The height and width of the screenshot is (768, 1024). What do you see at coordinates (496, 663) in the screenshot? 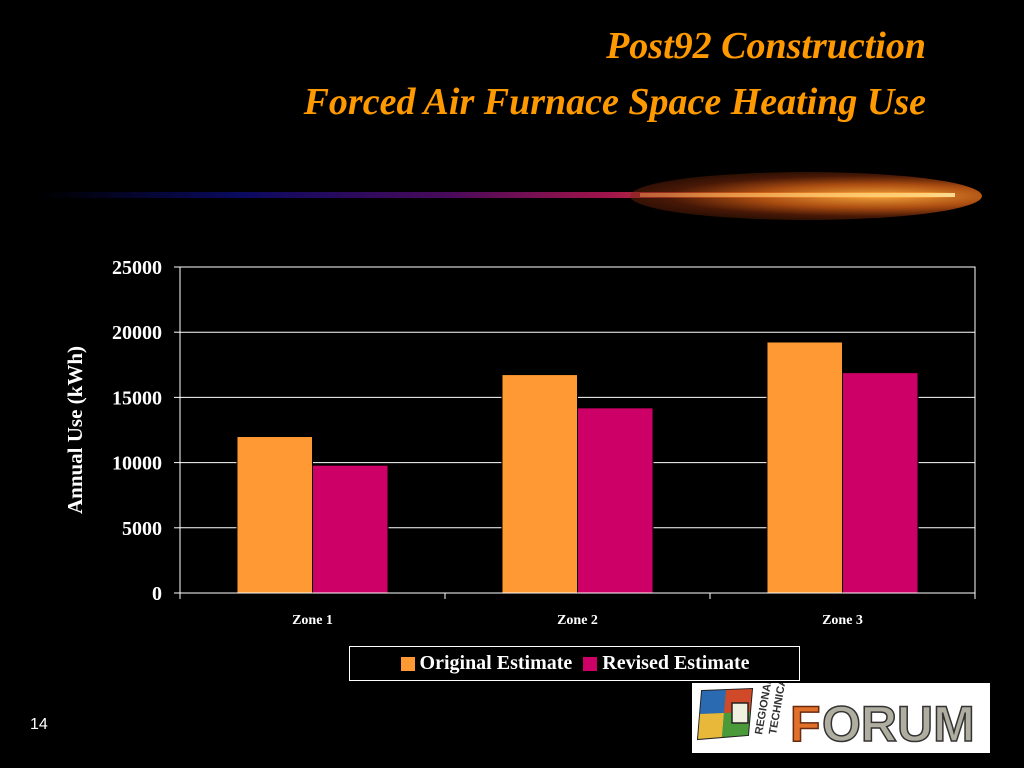
I see `legend-label-original: Original Estimate` at bounding box center [496, 663].